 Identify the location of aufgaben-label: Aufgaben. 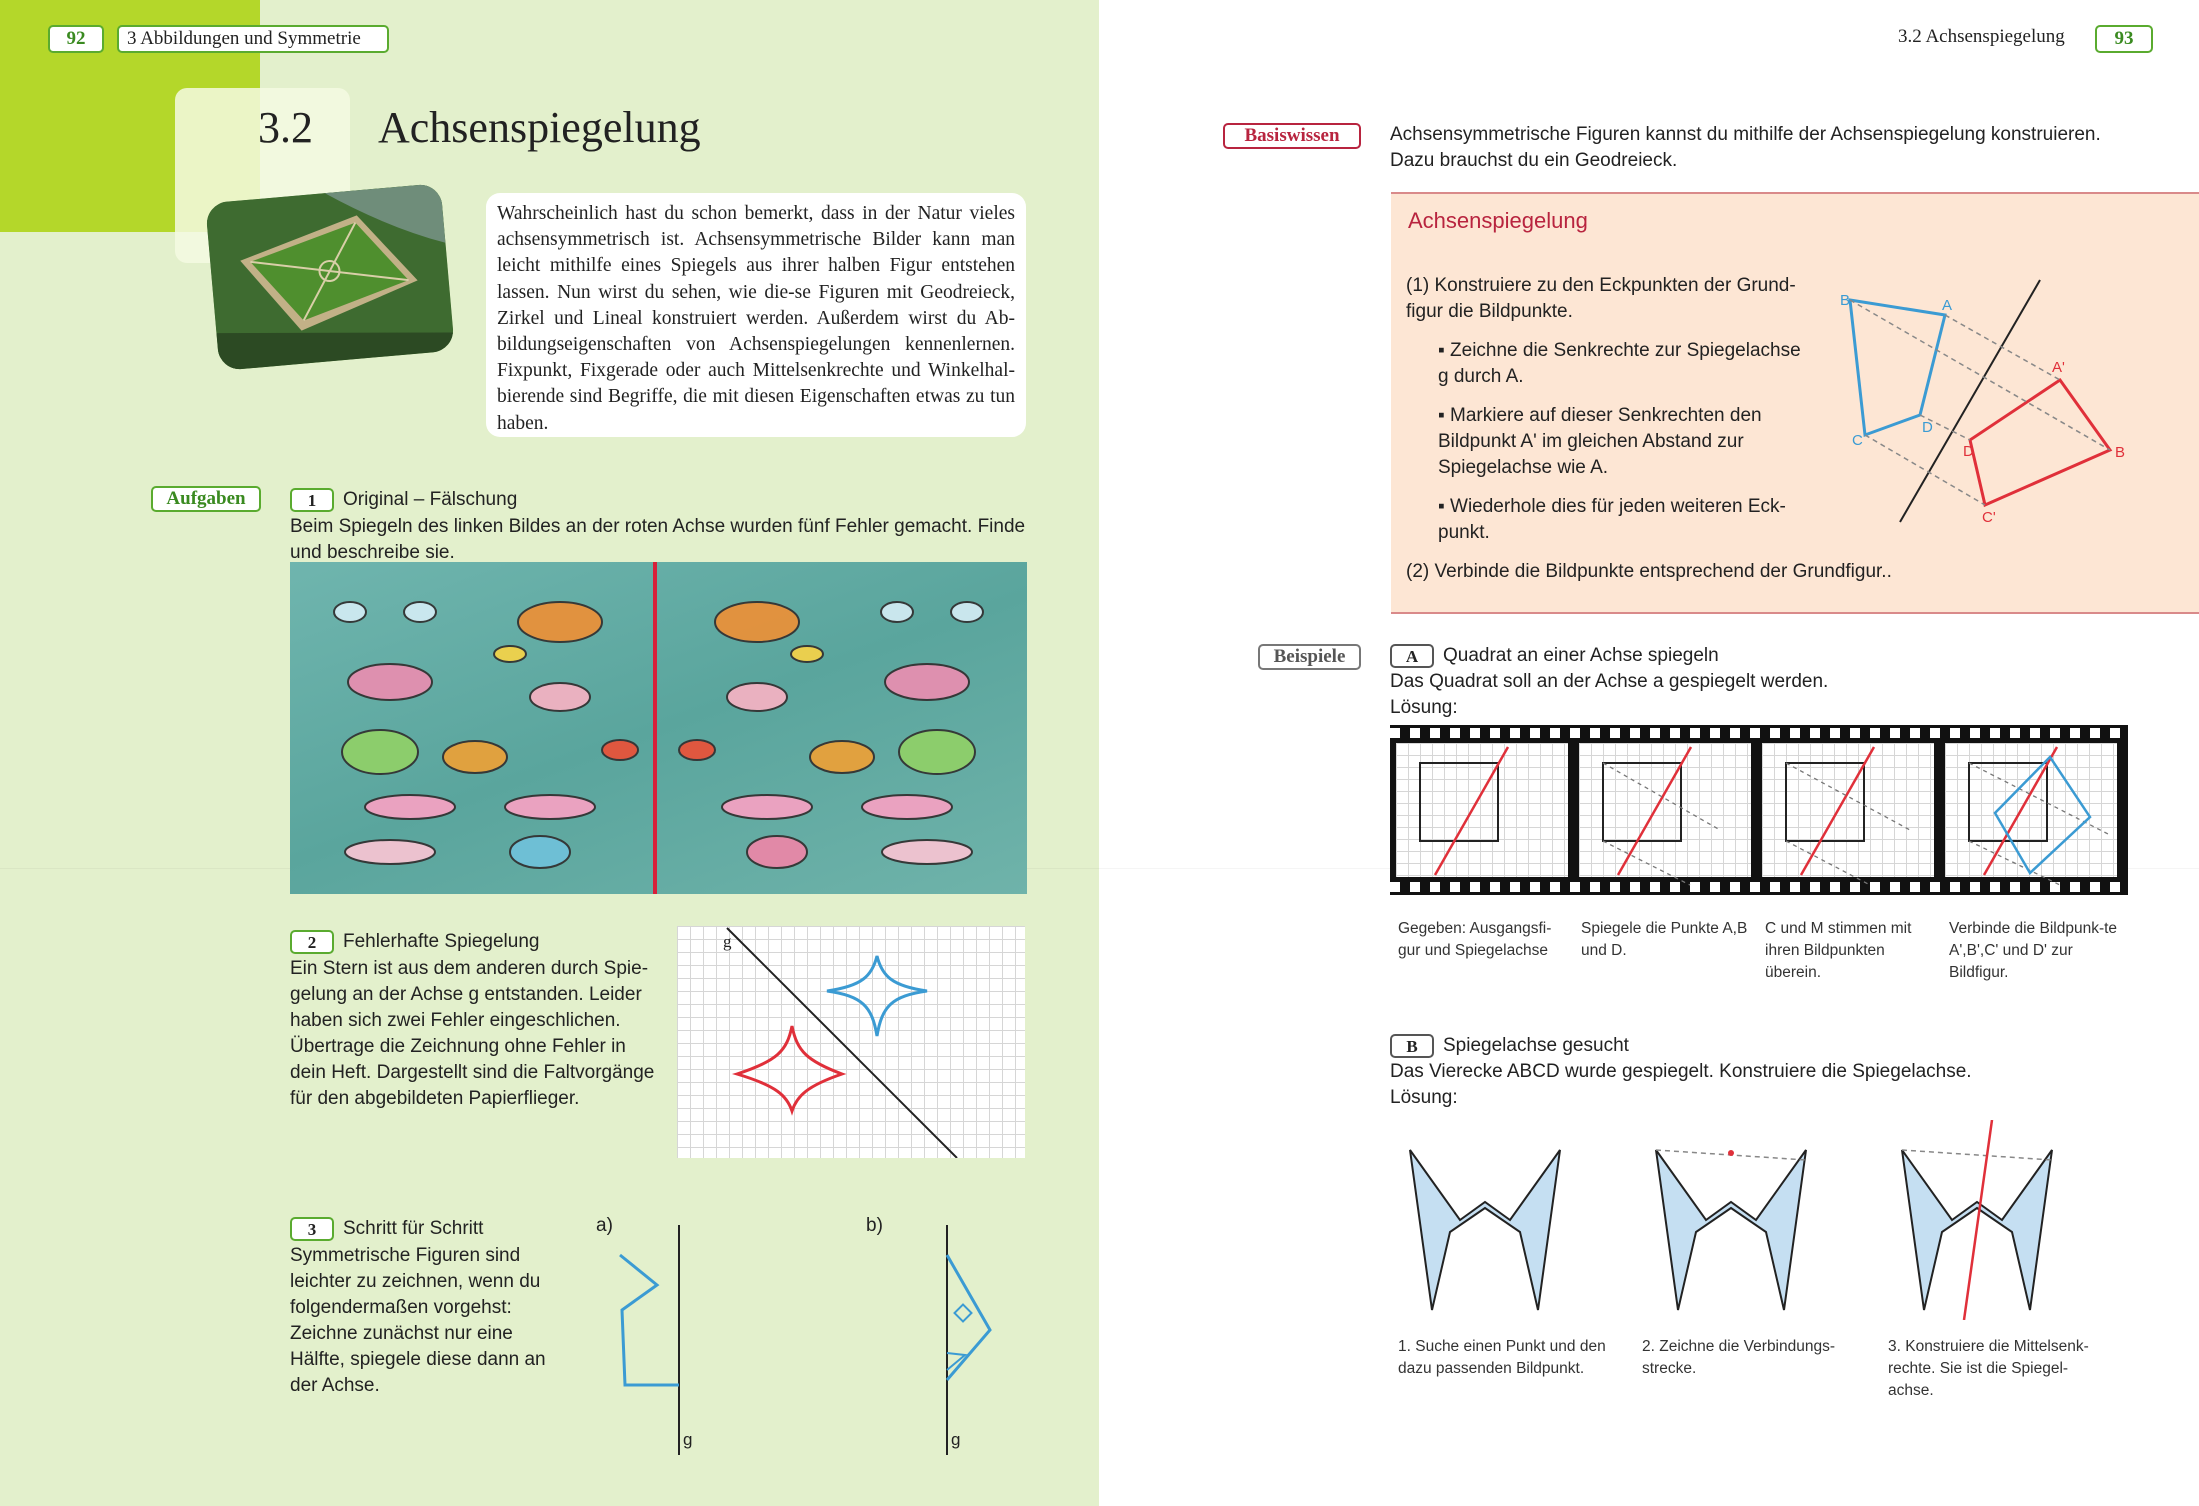
(206, 499).